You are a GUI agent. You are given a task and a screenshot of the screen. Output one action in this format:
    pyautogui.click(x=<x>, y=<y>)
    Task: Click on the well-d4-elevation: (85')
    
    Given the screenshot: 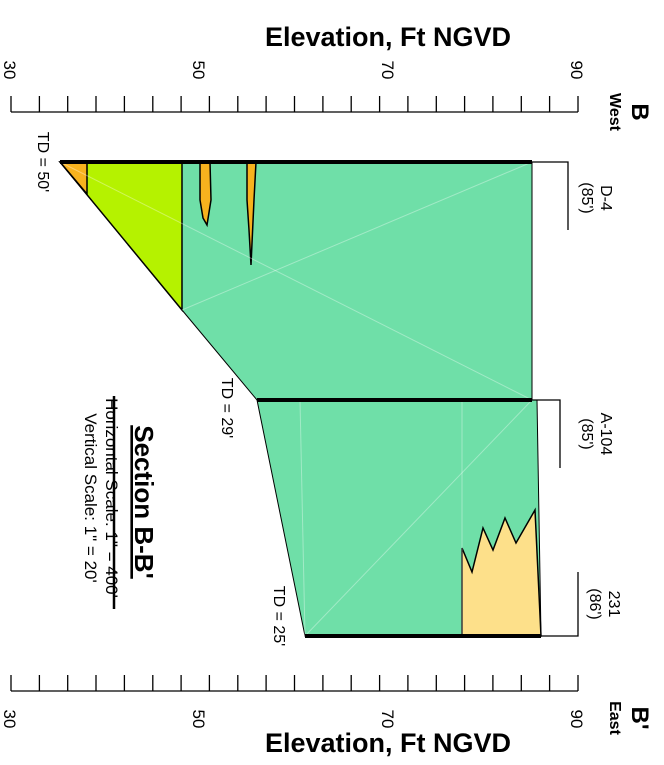 What is the action you would take?
    pyautogui.click(x=586, y=198)
    